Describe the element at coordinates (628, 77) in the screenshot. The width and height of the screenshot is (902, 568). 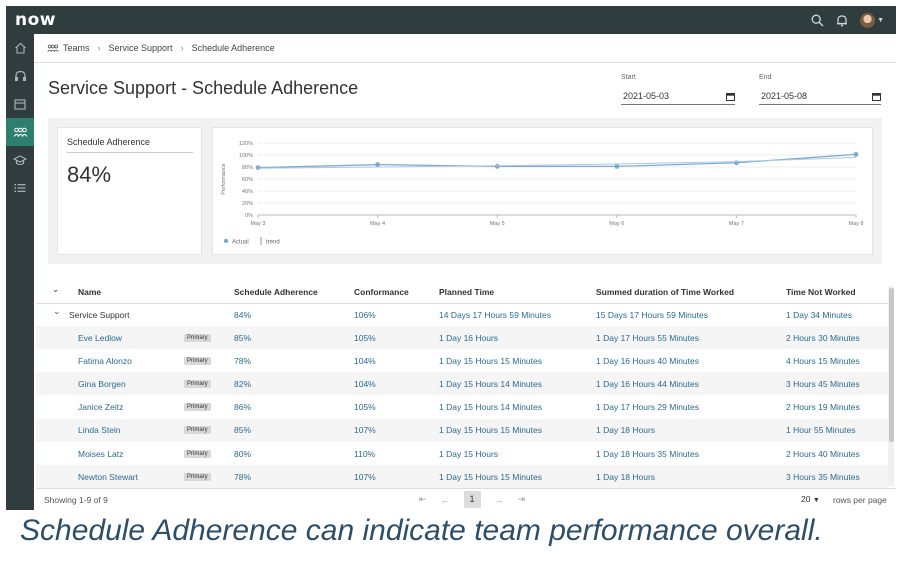
I see `start-date-label: Start` at that location.